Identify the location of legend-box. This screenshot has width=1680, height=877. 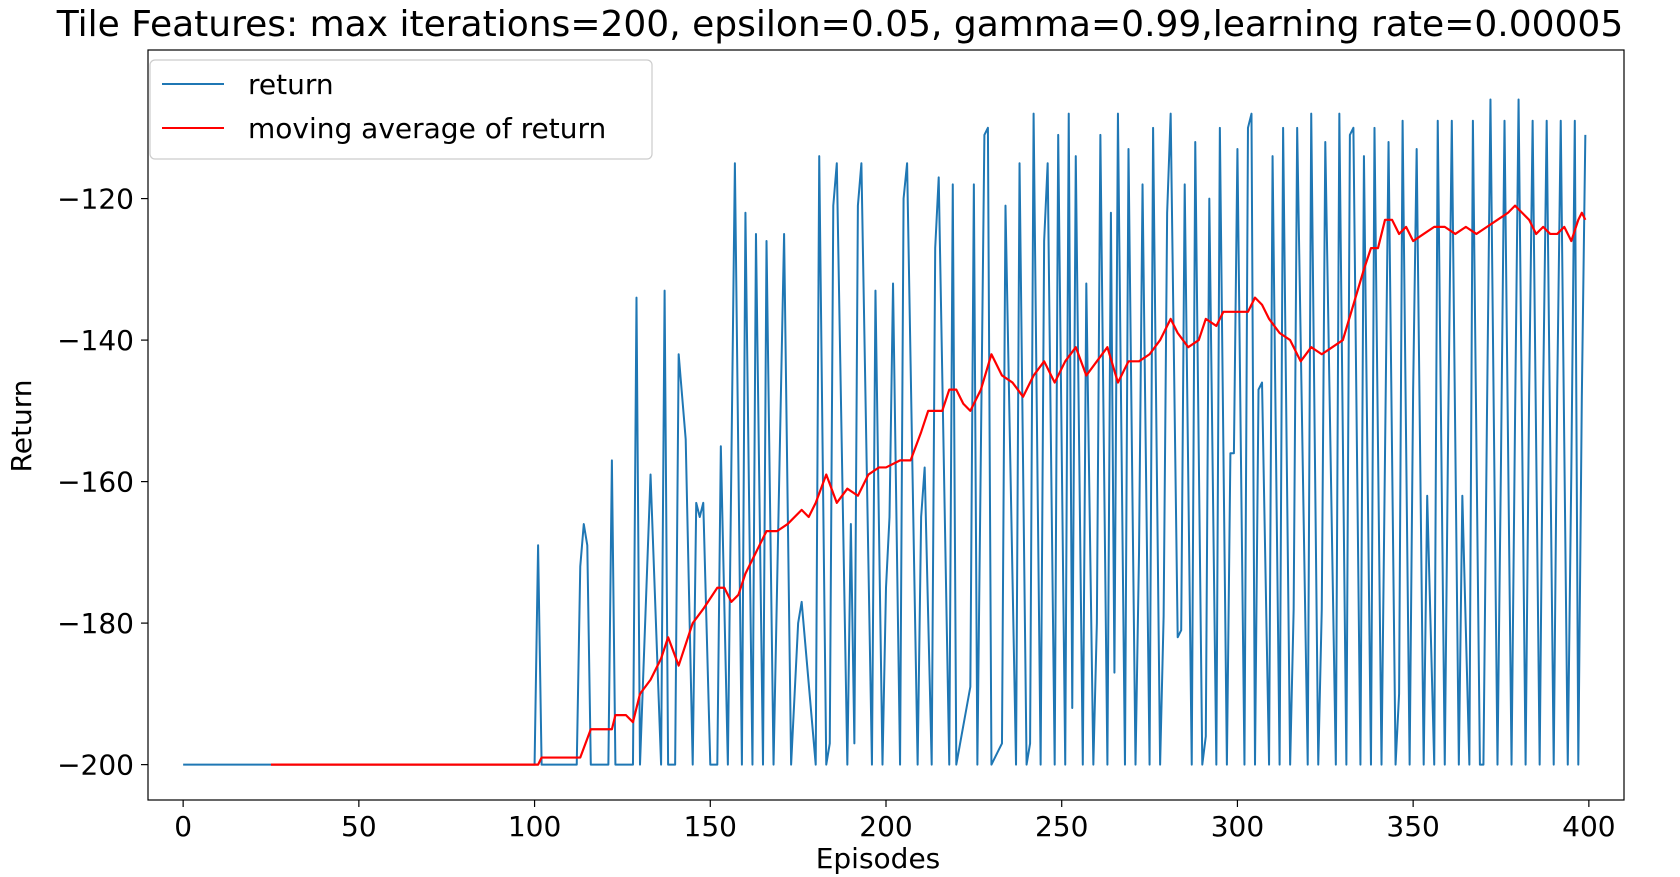
(401, 109).